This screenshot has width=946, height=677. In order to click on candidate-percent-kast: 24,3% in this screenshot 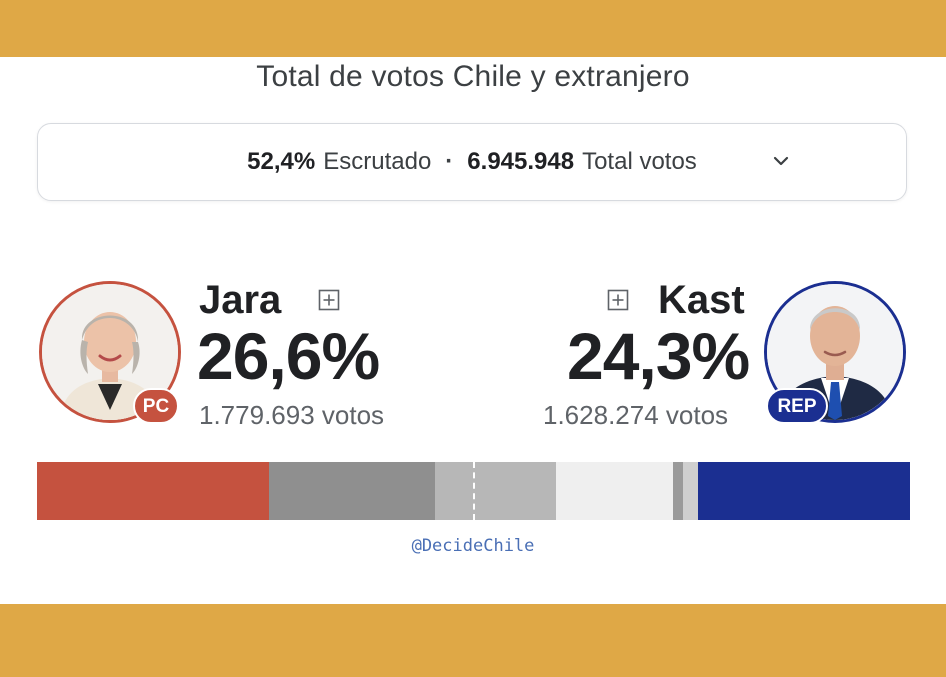, I will do `click(658, 356)`.